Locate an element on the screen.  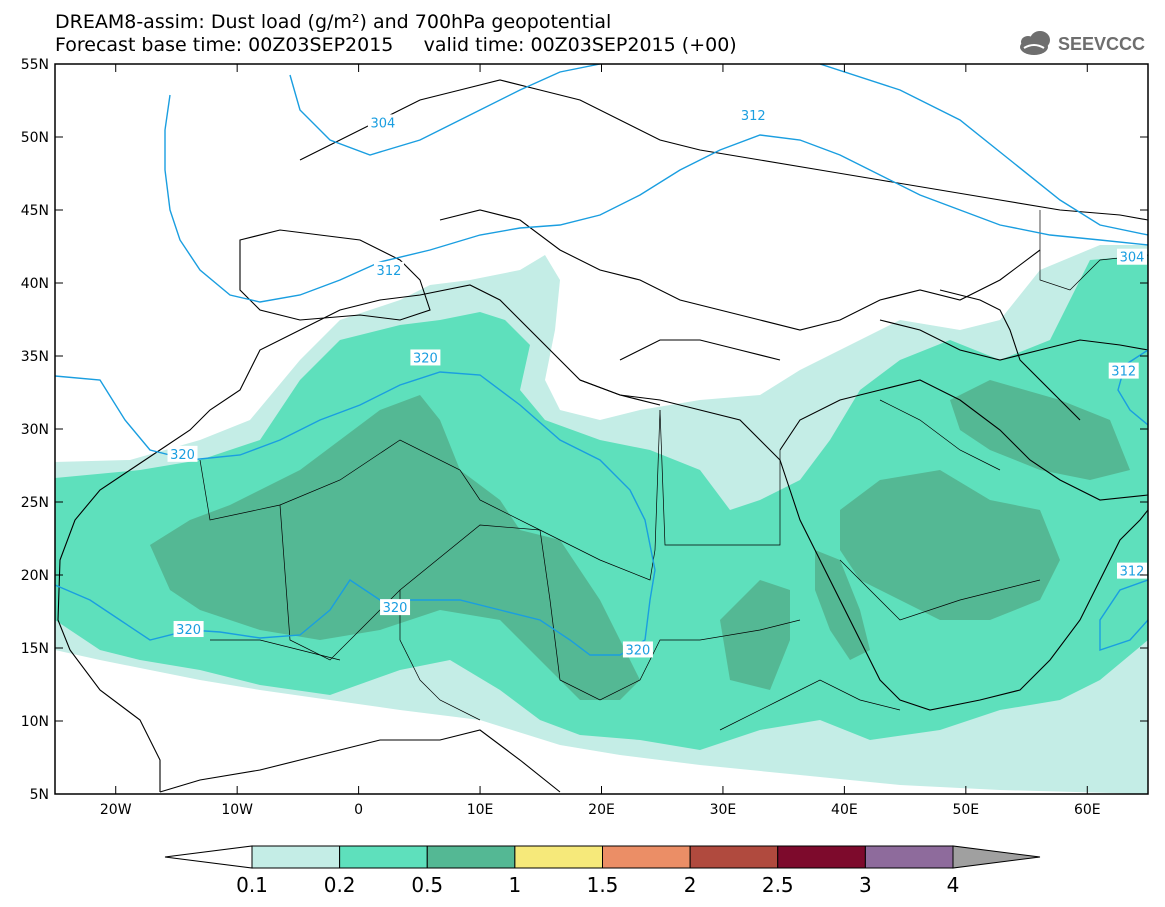
lat-tick-label: 20N is located at coordinates (35, 576).